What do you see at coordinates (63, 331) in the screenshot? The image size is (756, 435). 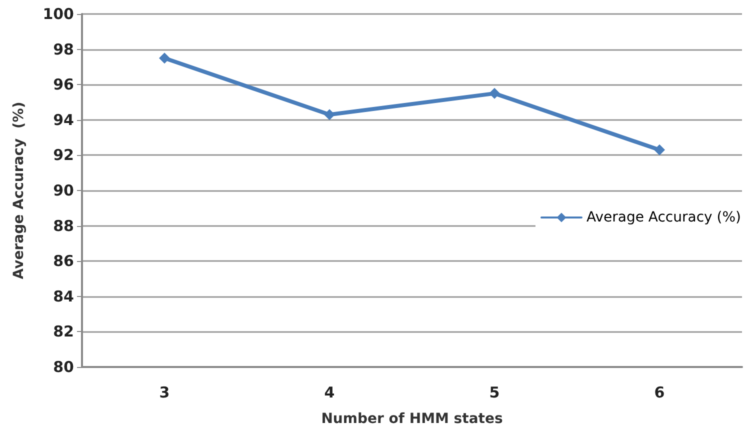 I see `y-tick-label: 82` at bounding box center [63, 331].